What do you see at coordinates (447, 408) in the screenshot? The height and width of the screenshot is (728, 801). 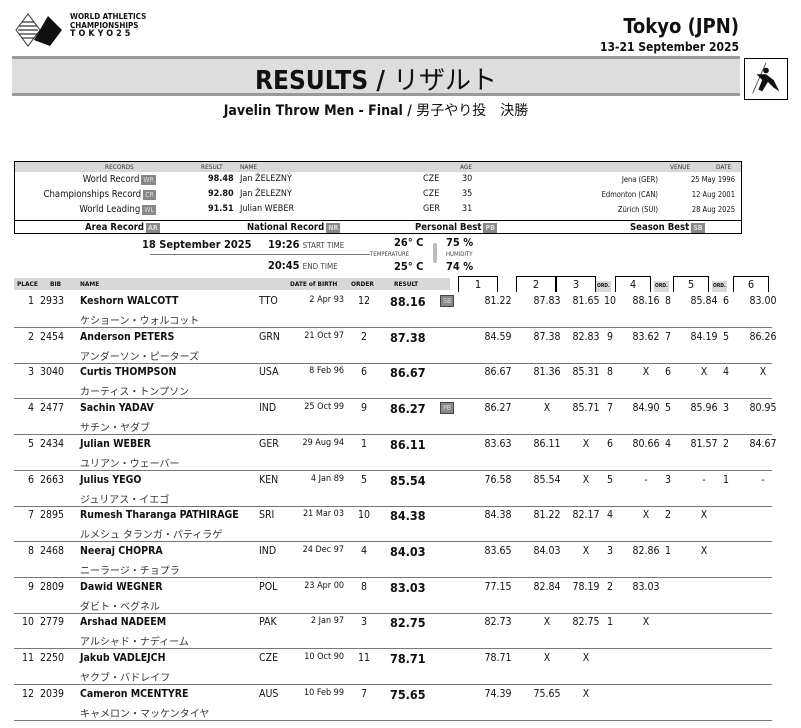 I see `result-badge-pb: PB` at bounding box center [447, 408].